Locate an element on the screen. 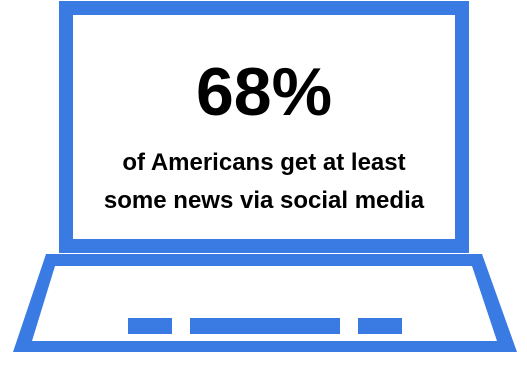 The height and width of the screenshot is (366, 527). keyboard-key-right is located at coordinates (380, 326).